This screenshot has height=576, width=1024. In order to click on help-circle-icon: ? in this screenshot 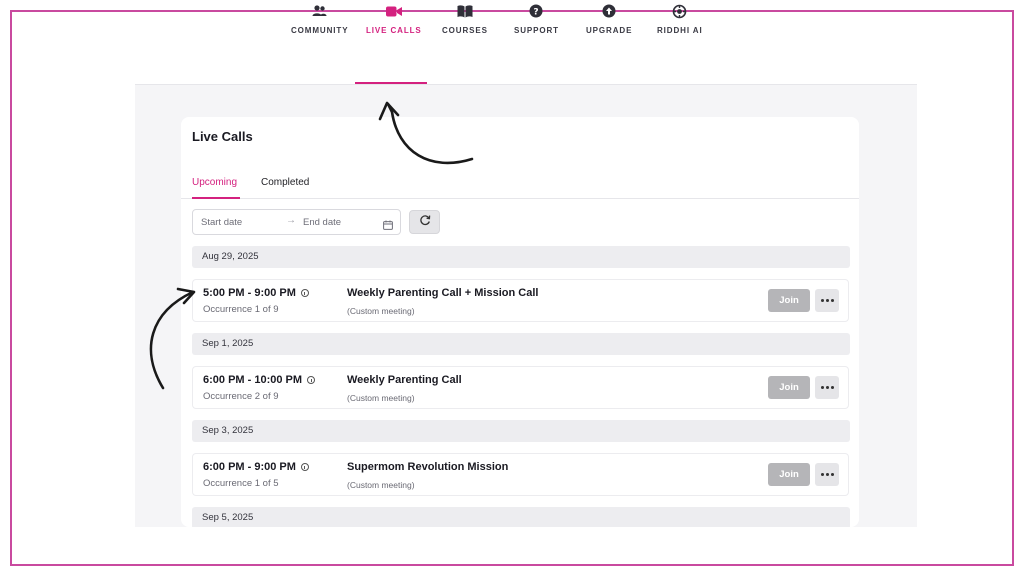, I will do `click(536, 11)`.